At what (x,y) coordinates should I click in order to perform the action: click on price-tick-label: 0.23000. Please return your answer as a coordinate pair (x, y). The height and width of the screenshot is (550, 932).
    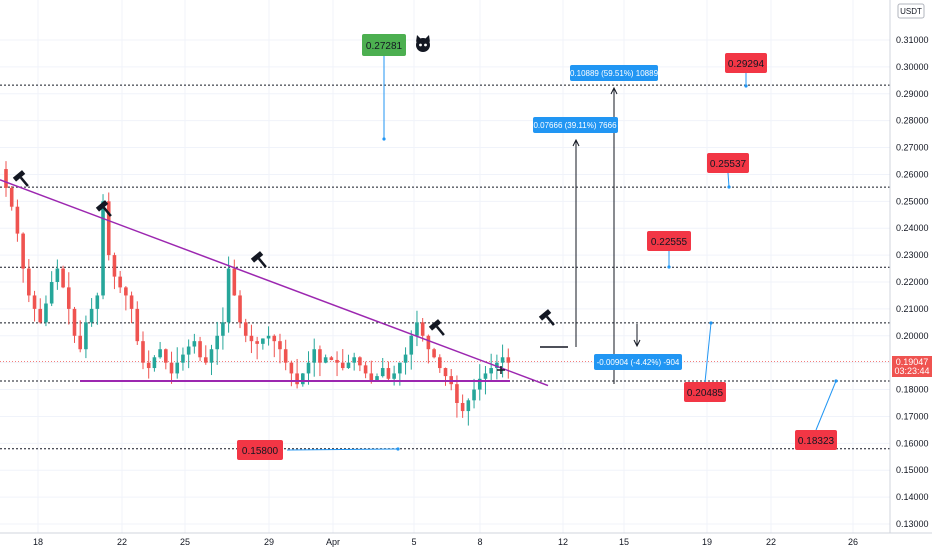
    Looking at the image, I should click on (912, 255).